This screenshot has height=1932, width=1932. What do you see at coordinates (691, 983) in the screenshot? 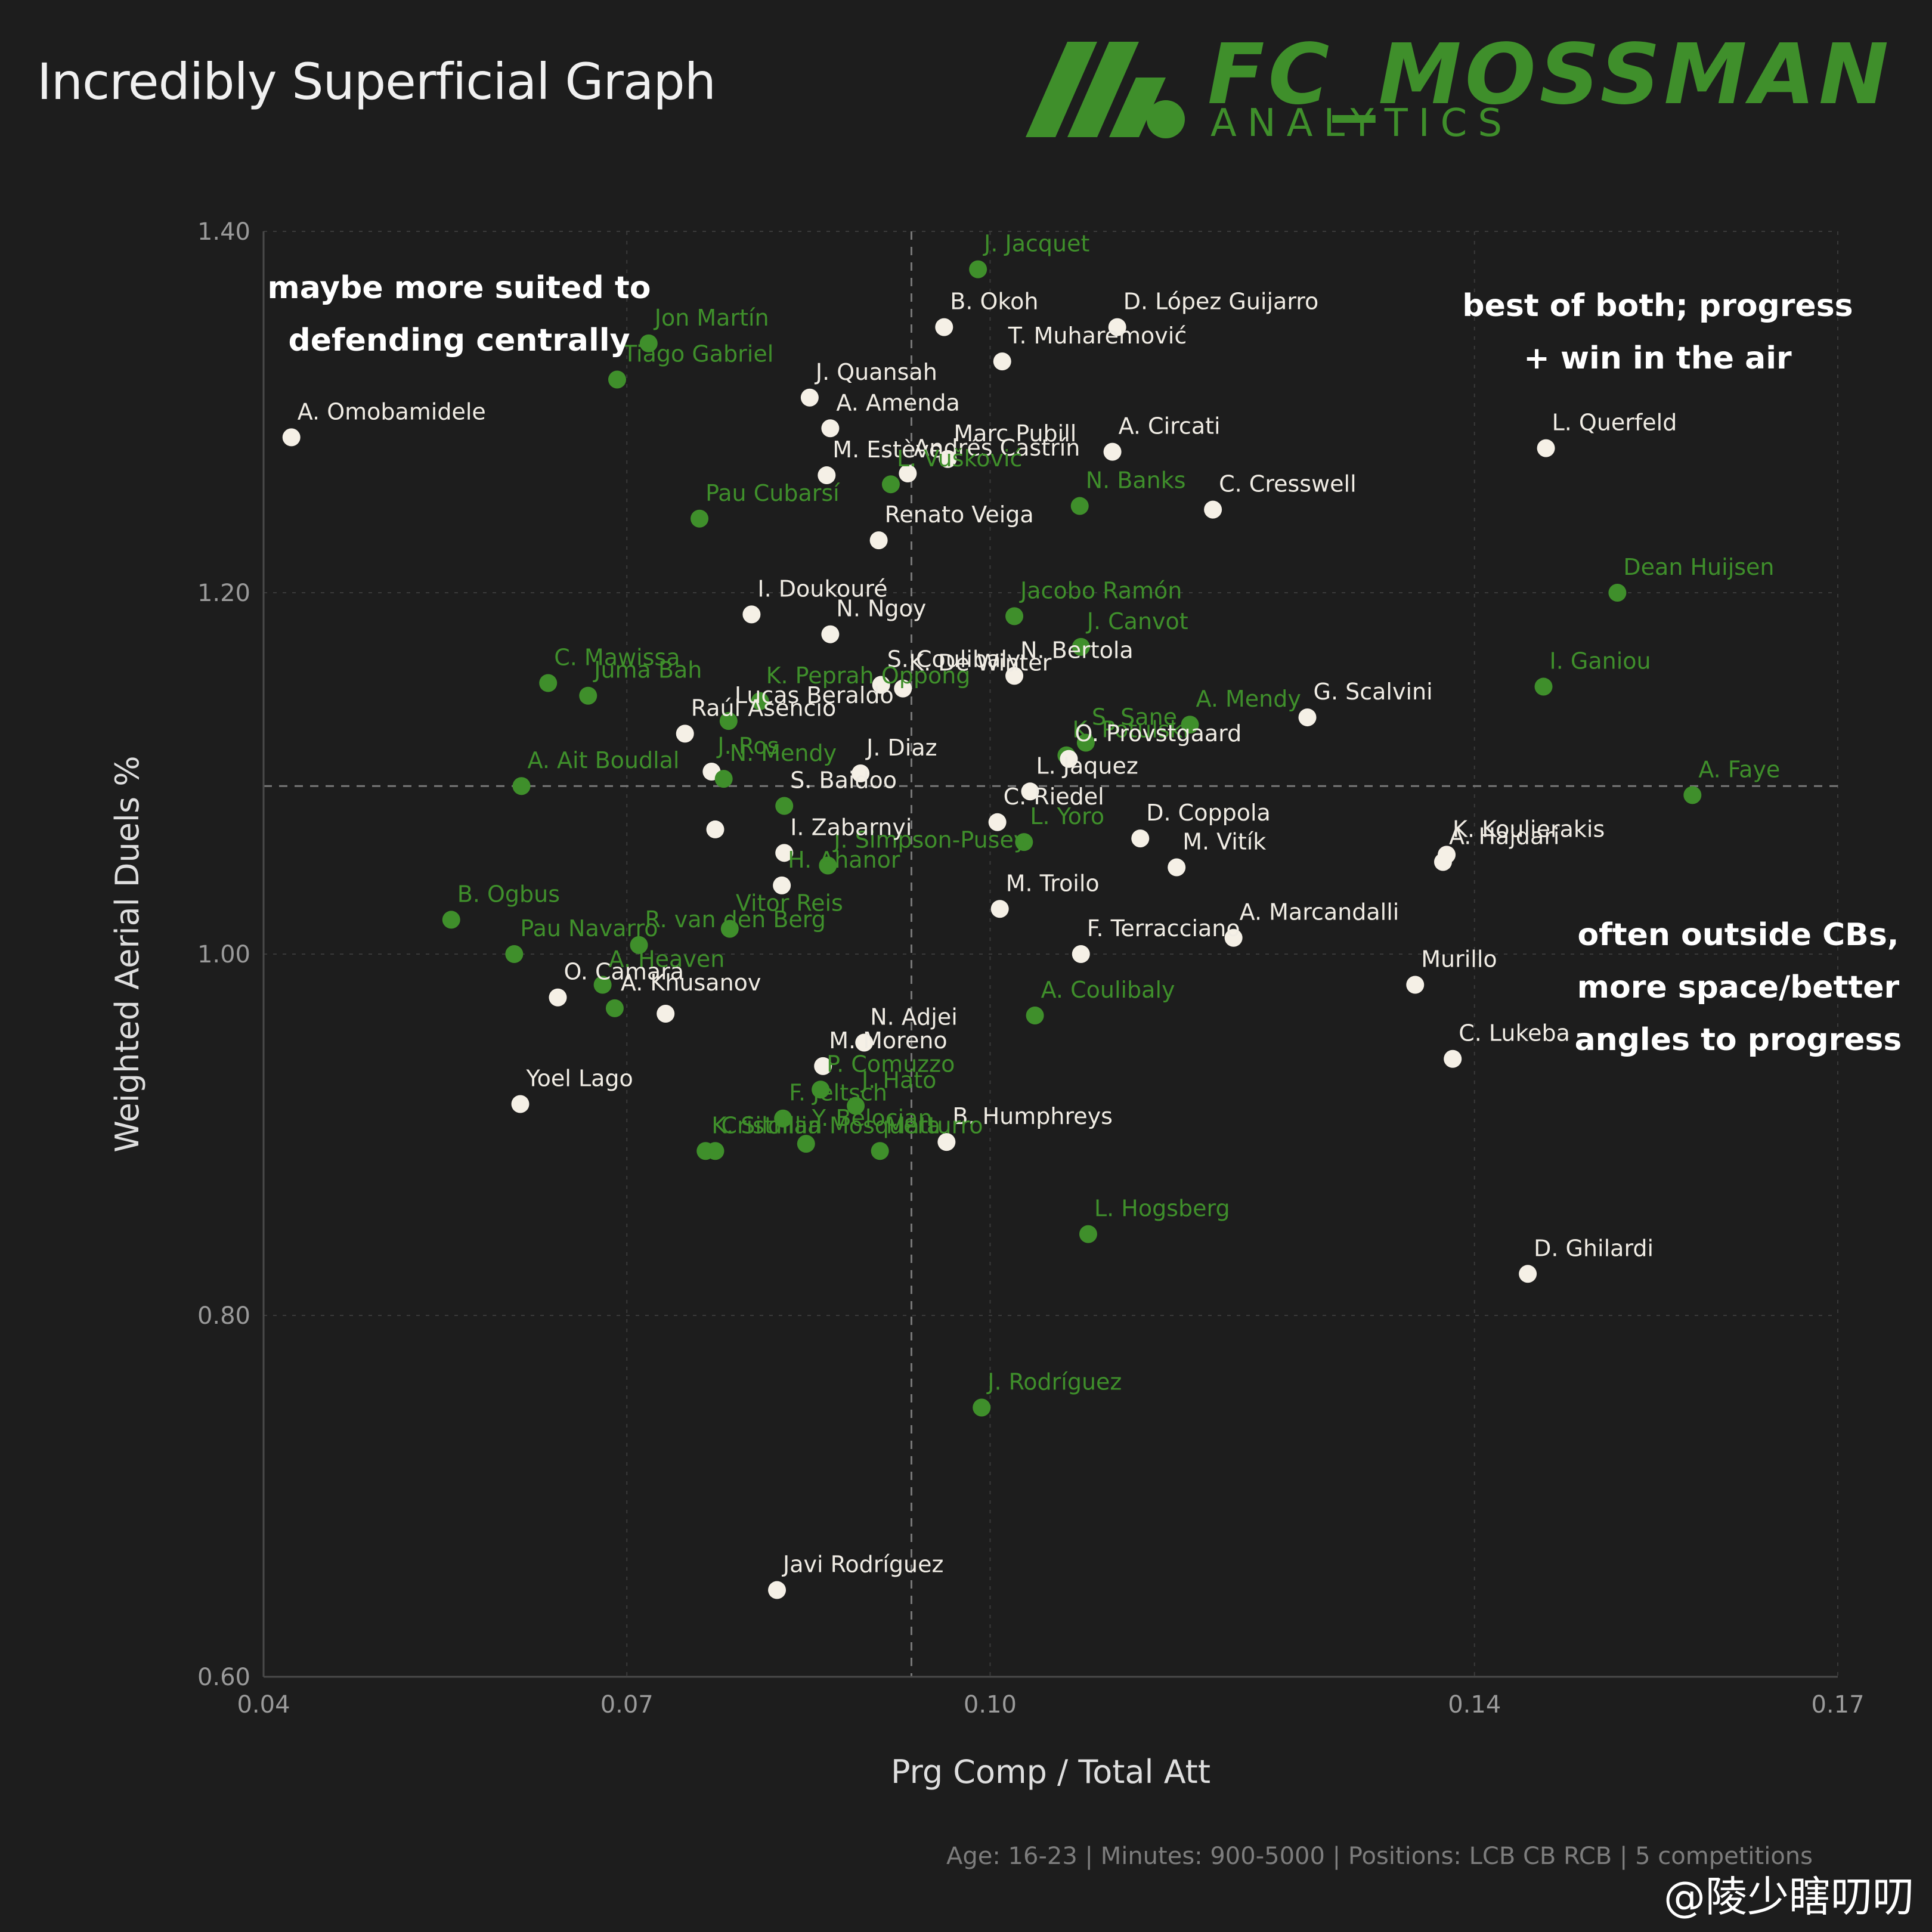
I see `point-label: A. Khusanov` at bounding box center [691, 983].